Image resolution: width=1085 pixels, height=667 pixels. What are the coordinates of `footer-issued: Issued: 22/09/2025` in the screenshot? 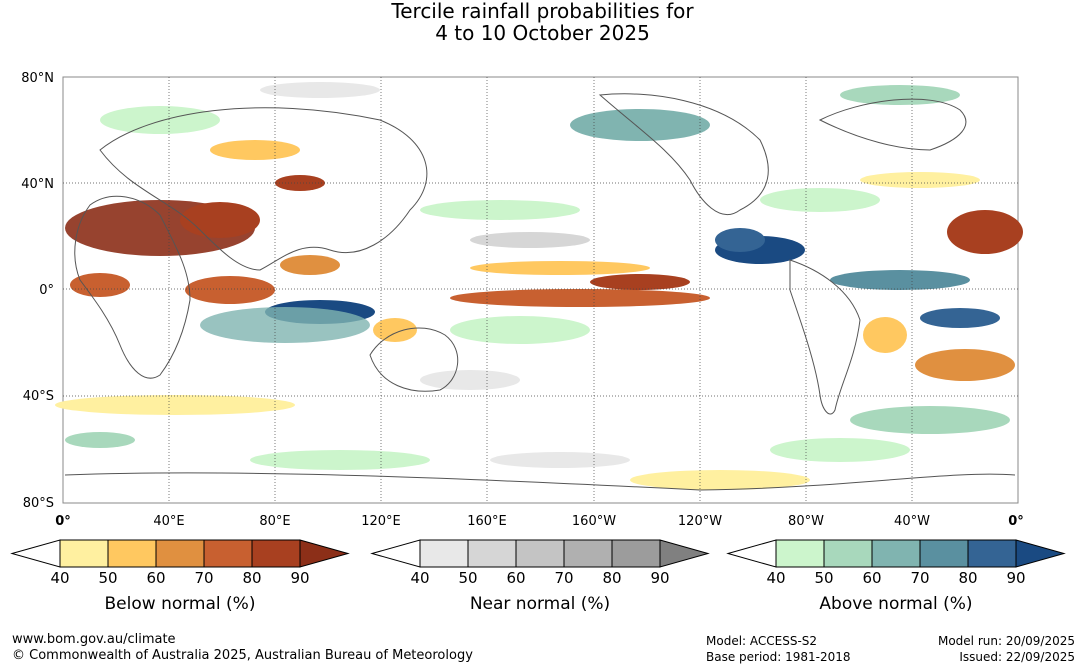 It's located at (1017, 657).